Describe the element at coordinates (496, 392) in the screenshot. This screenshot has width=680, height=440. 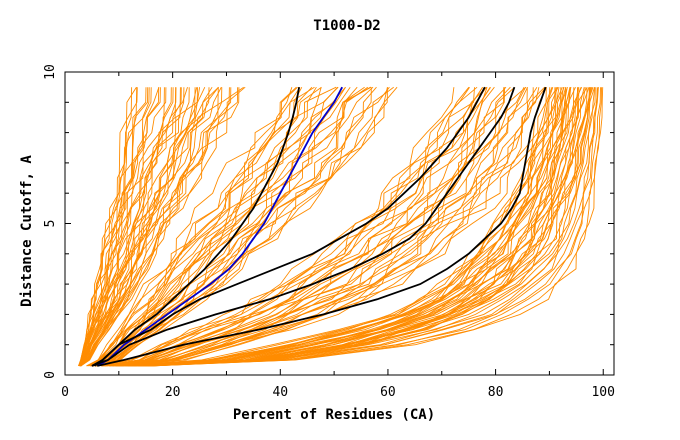
I see `x-tick-label-80: 80` at that location.